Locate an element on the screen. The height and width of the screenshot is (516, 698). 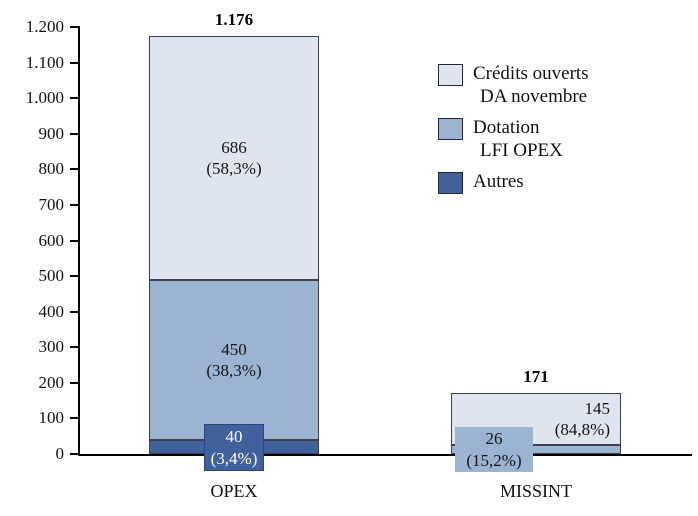
x-axis-category-label: OPEX is located at coordinates (234, 491).